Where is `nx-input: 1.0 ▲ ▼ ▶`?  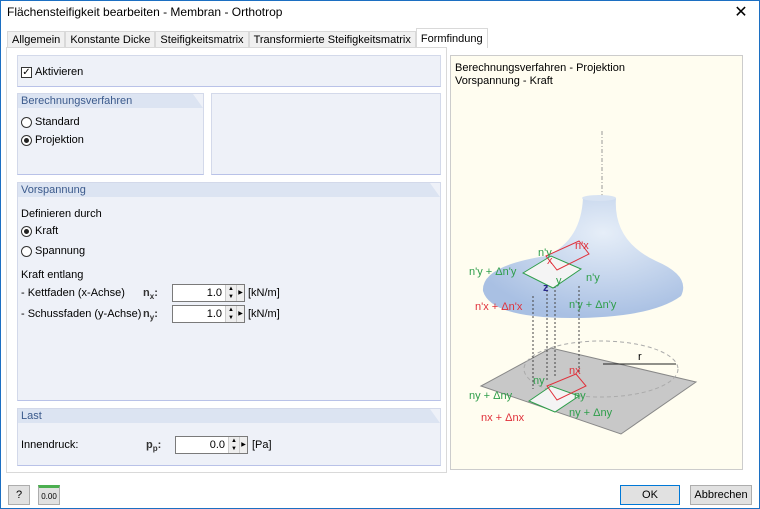
nx-input: 1.0 ▲ ▼ ▶ is located at coordinates (208, 293).